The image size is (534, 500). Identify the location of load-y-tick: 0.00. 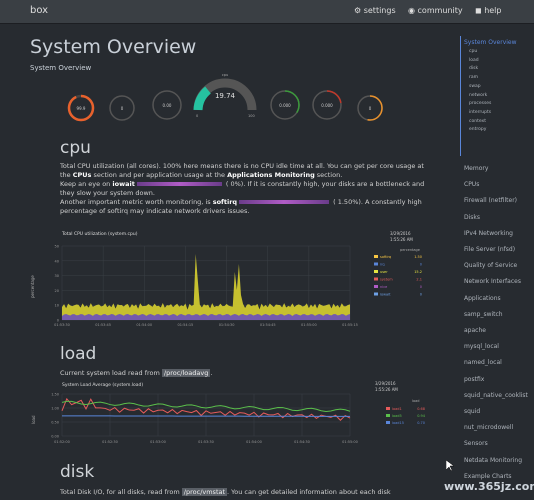
(55, 437).